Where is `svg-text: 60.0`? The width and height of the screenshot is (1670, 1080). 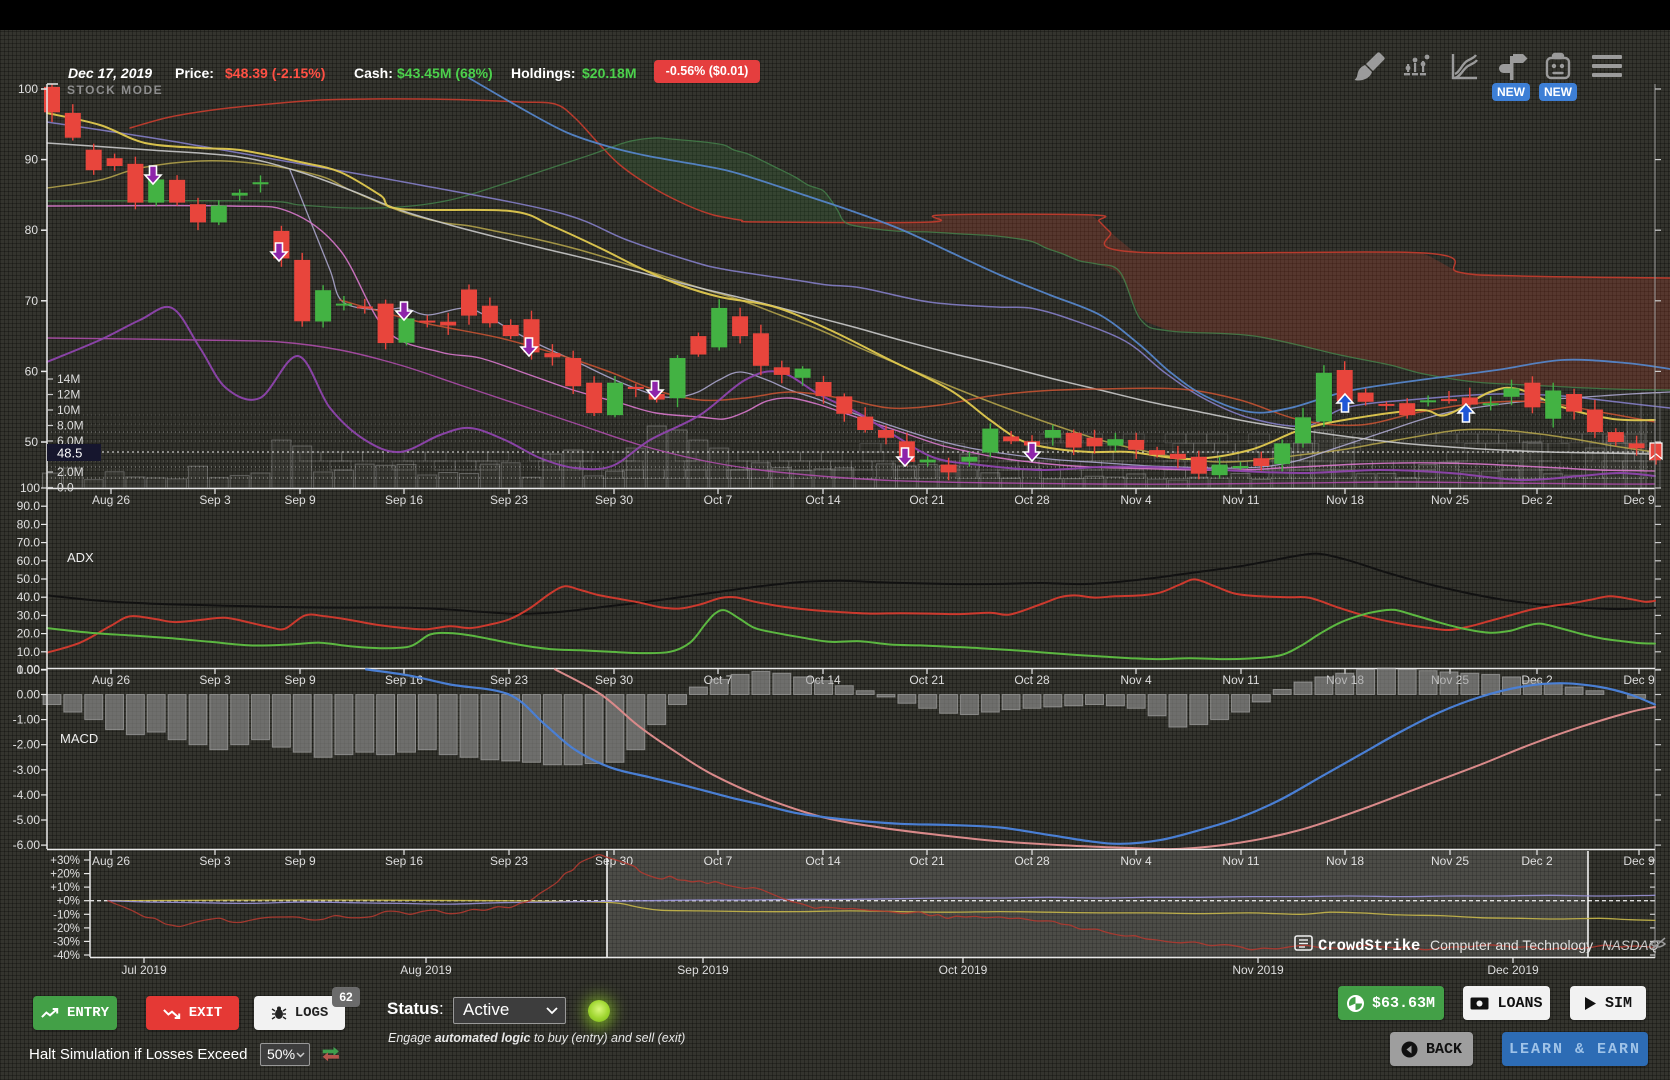
svg-text: 60.0 is located at coordinates (29, 561).